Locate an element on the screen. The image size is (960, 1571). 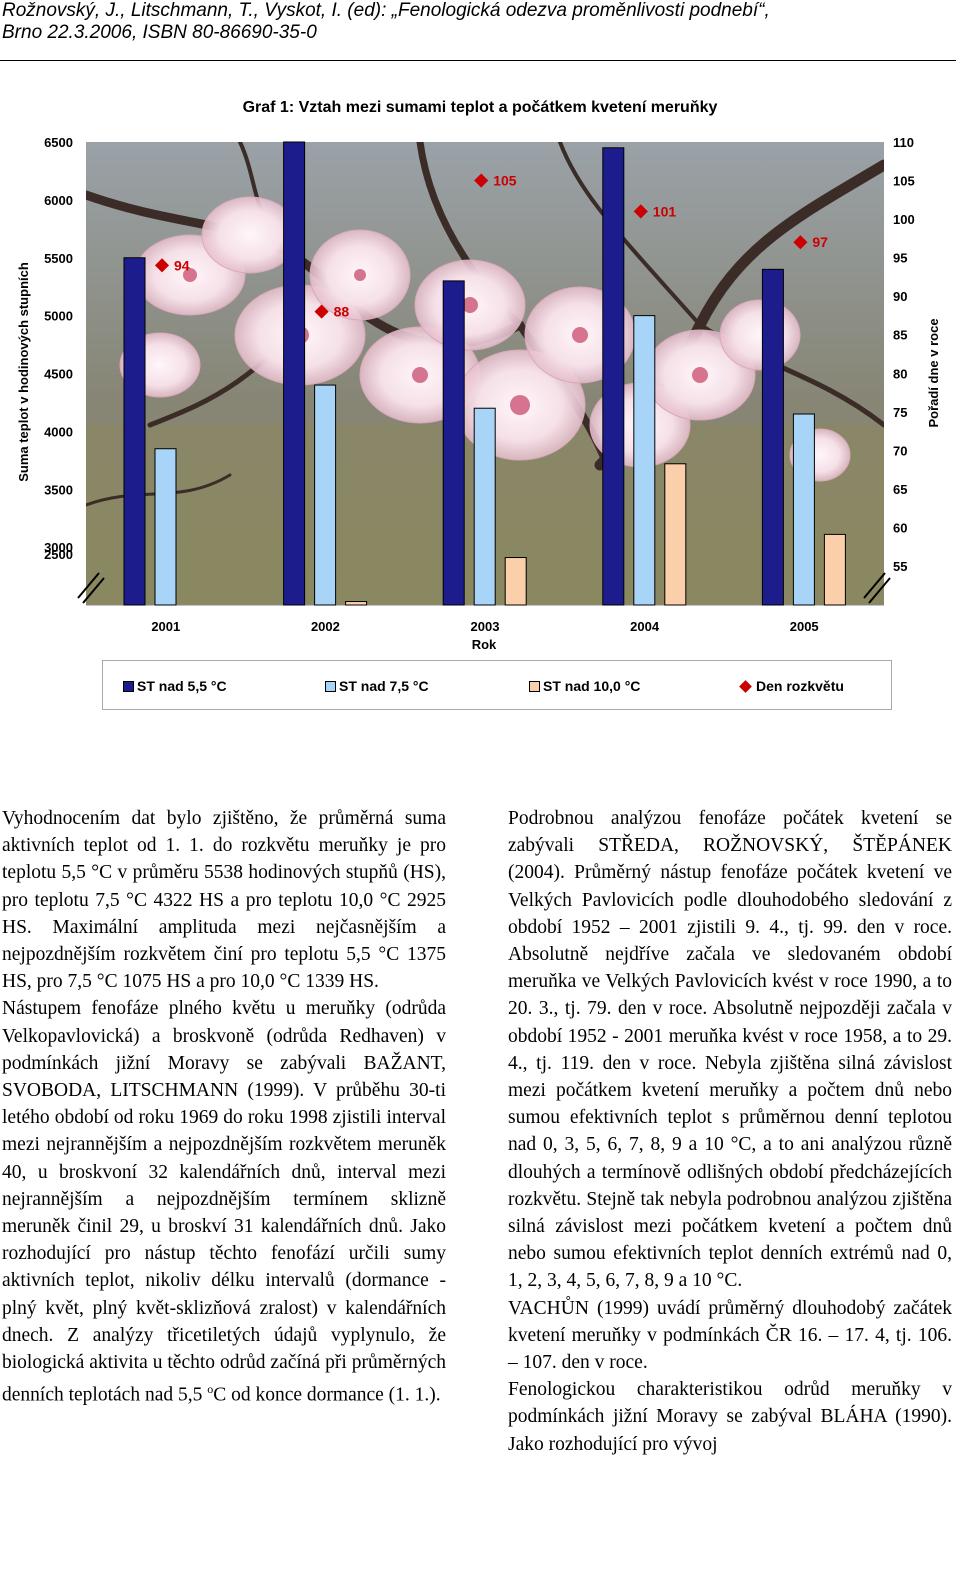
legend-label: ST nad 10,0 °C is located at coordinates (592, 686).